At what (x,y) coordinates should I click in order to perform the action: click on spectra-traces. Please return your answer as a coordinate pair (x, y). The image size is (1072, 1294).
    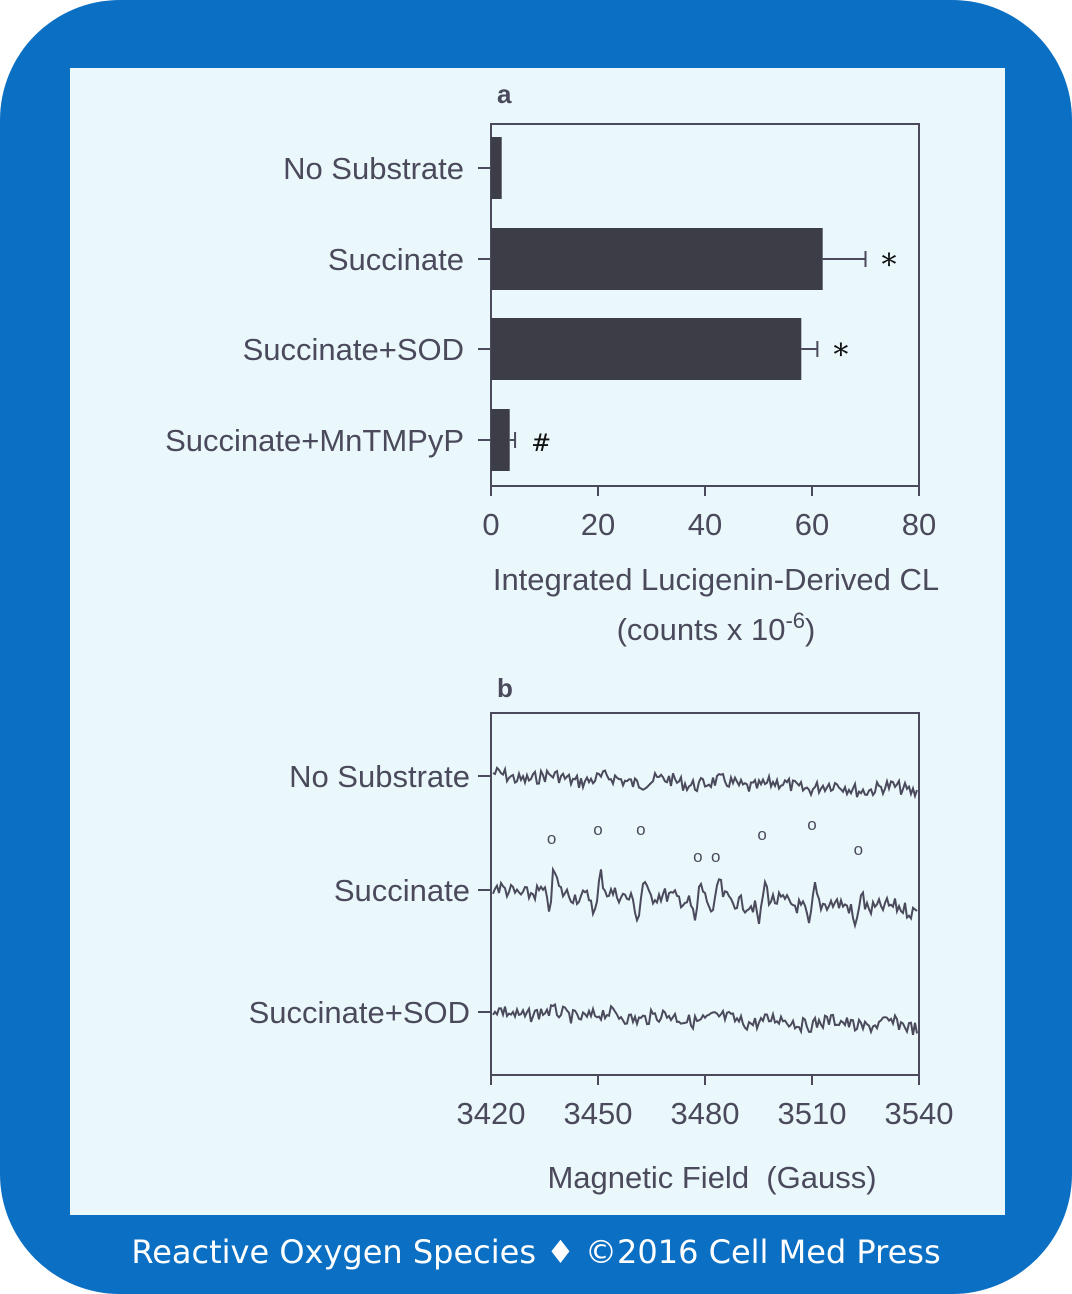
    Looking at the image, I should click on (705, 900).